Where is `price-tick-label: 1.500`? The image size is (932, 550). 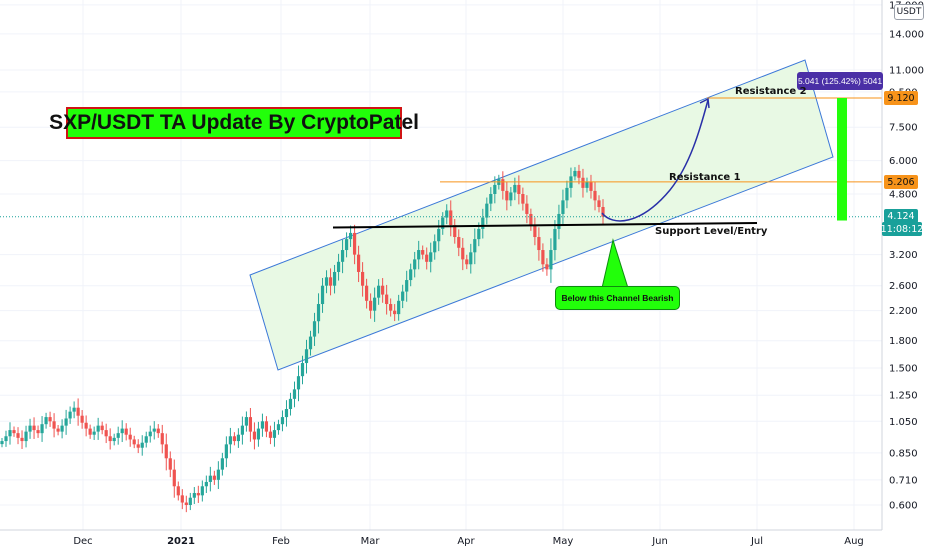
price-tick-label: 1.500 is located at coordinates (903, 368).